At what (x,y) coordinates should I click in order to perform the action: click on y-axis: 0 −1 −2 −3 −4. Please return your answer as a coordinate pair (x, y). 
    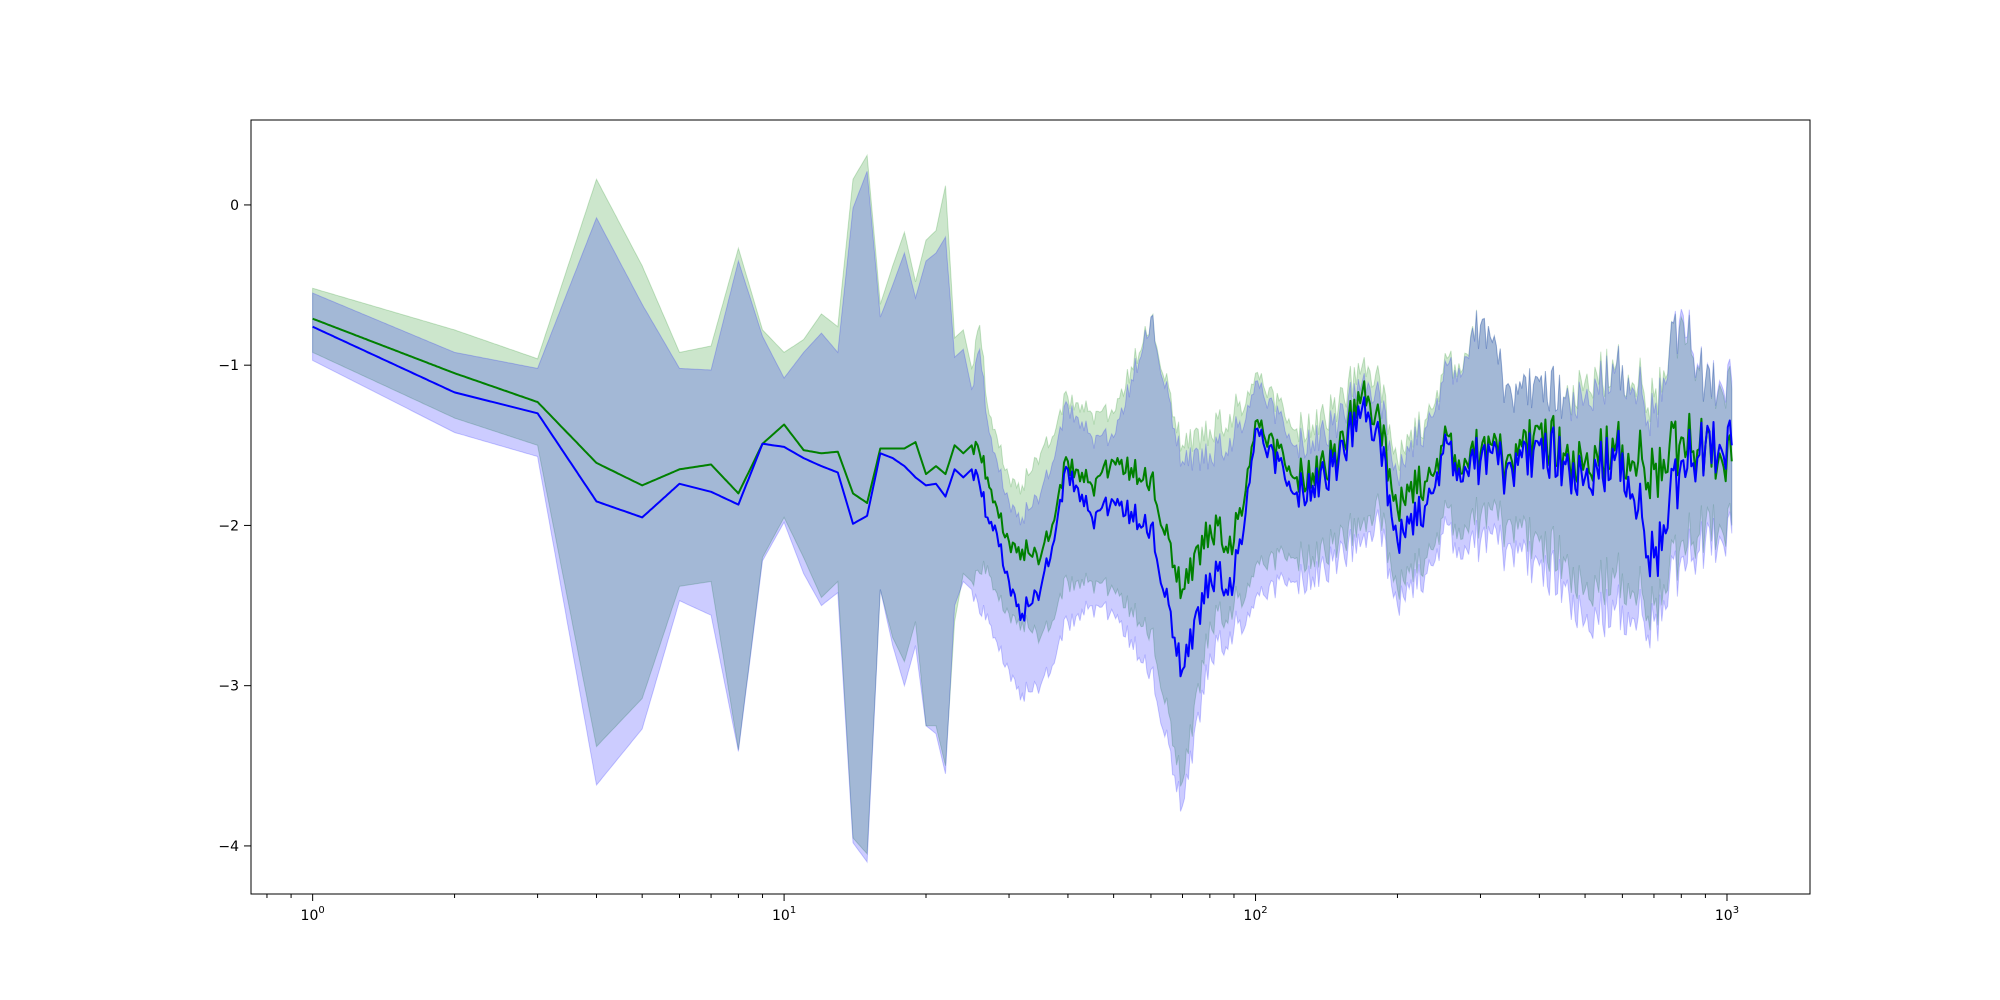
    Looking at the image, I should click on (234, 526).